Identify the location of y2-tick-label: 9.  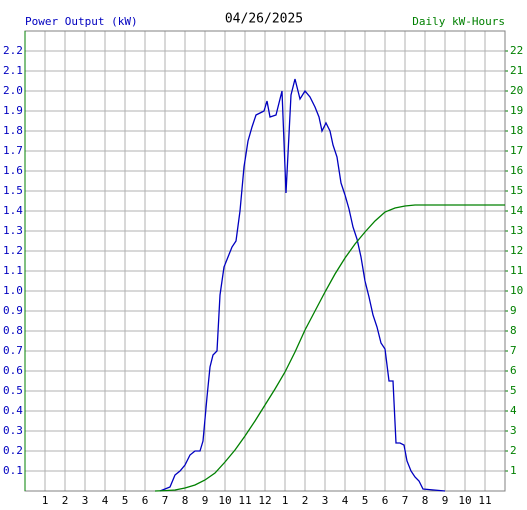
(513, 310).